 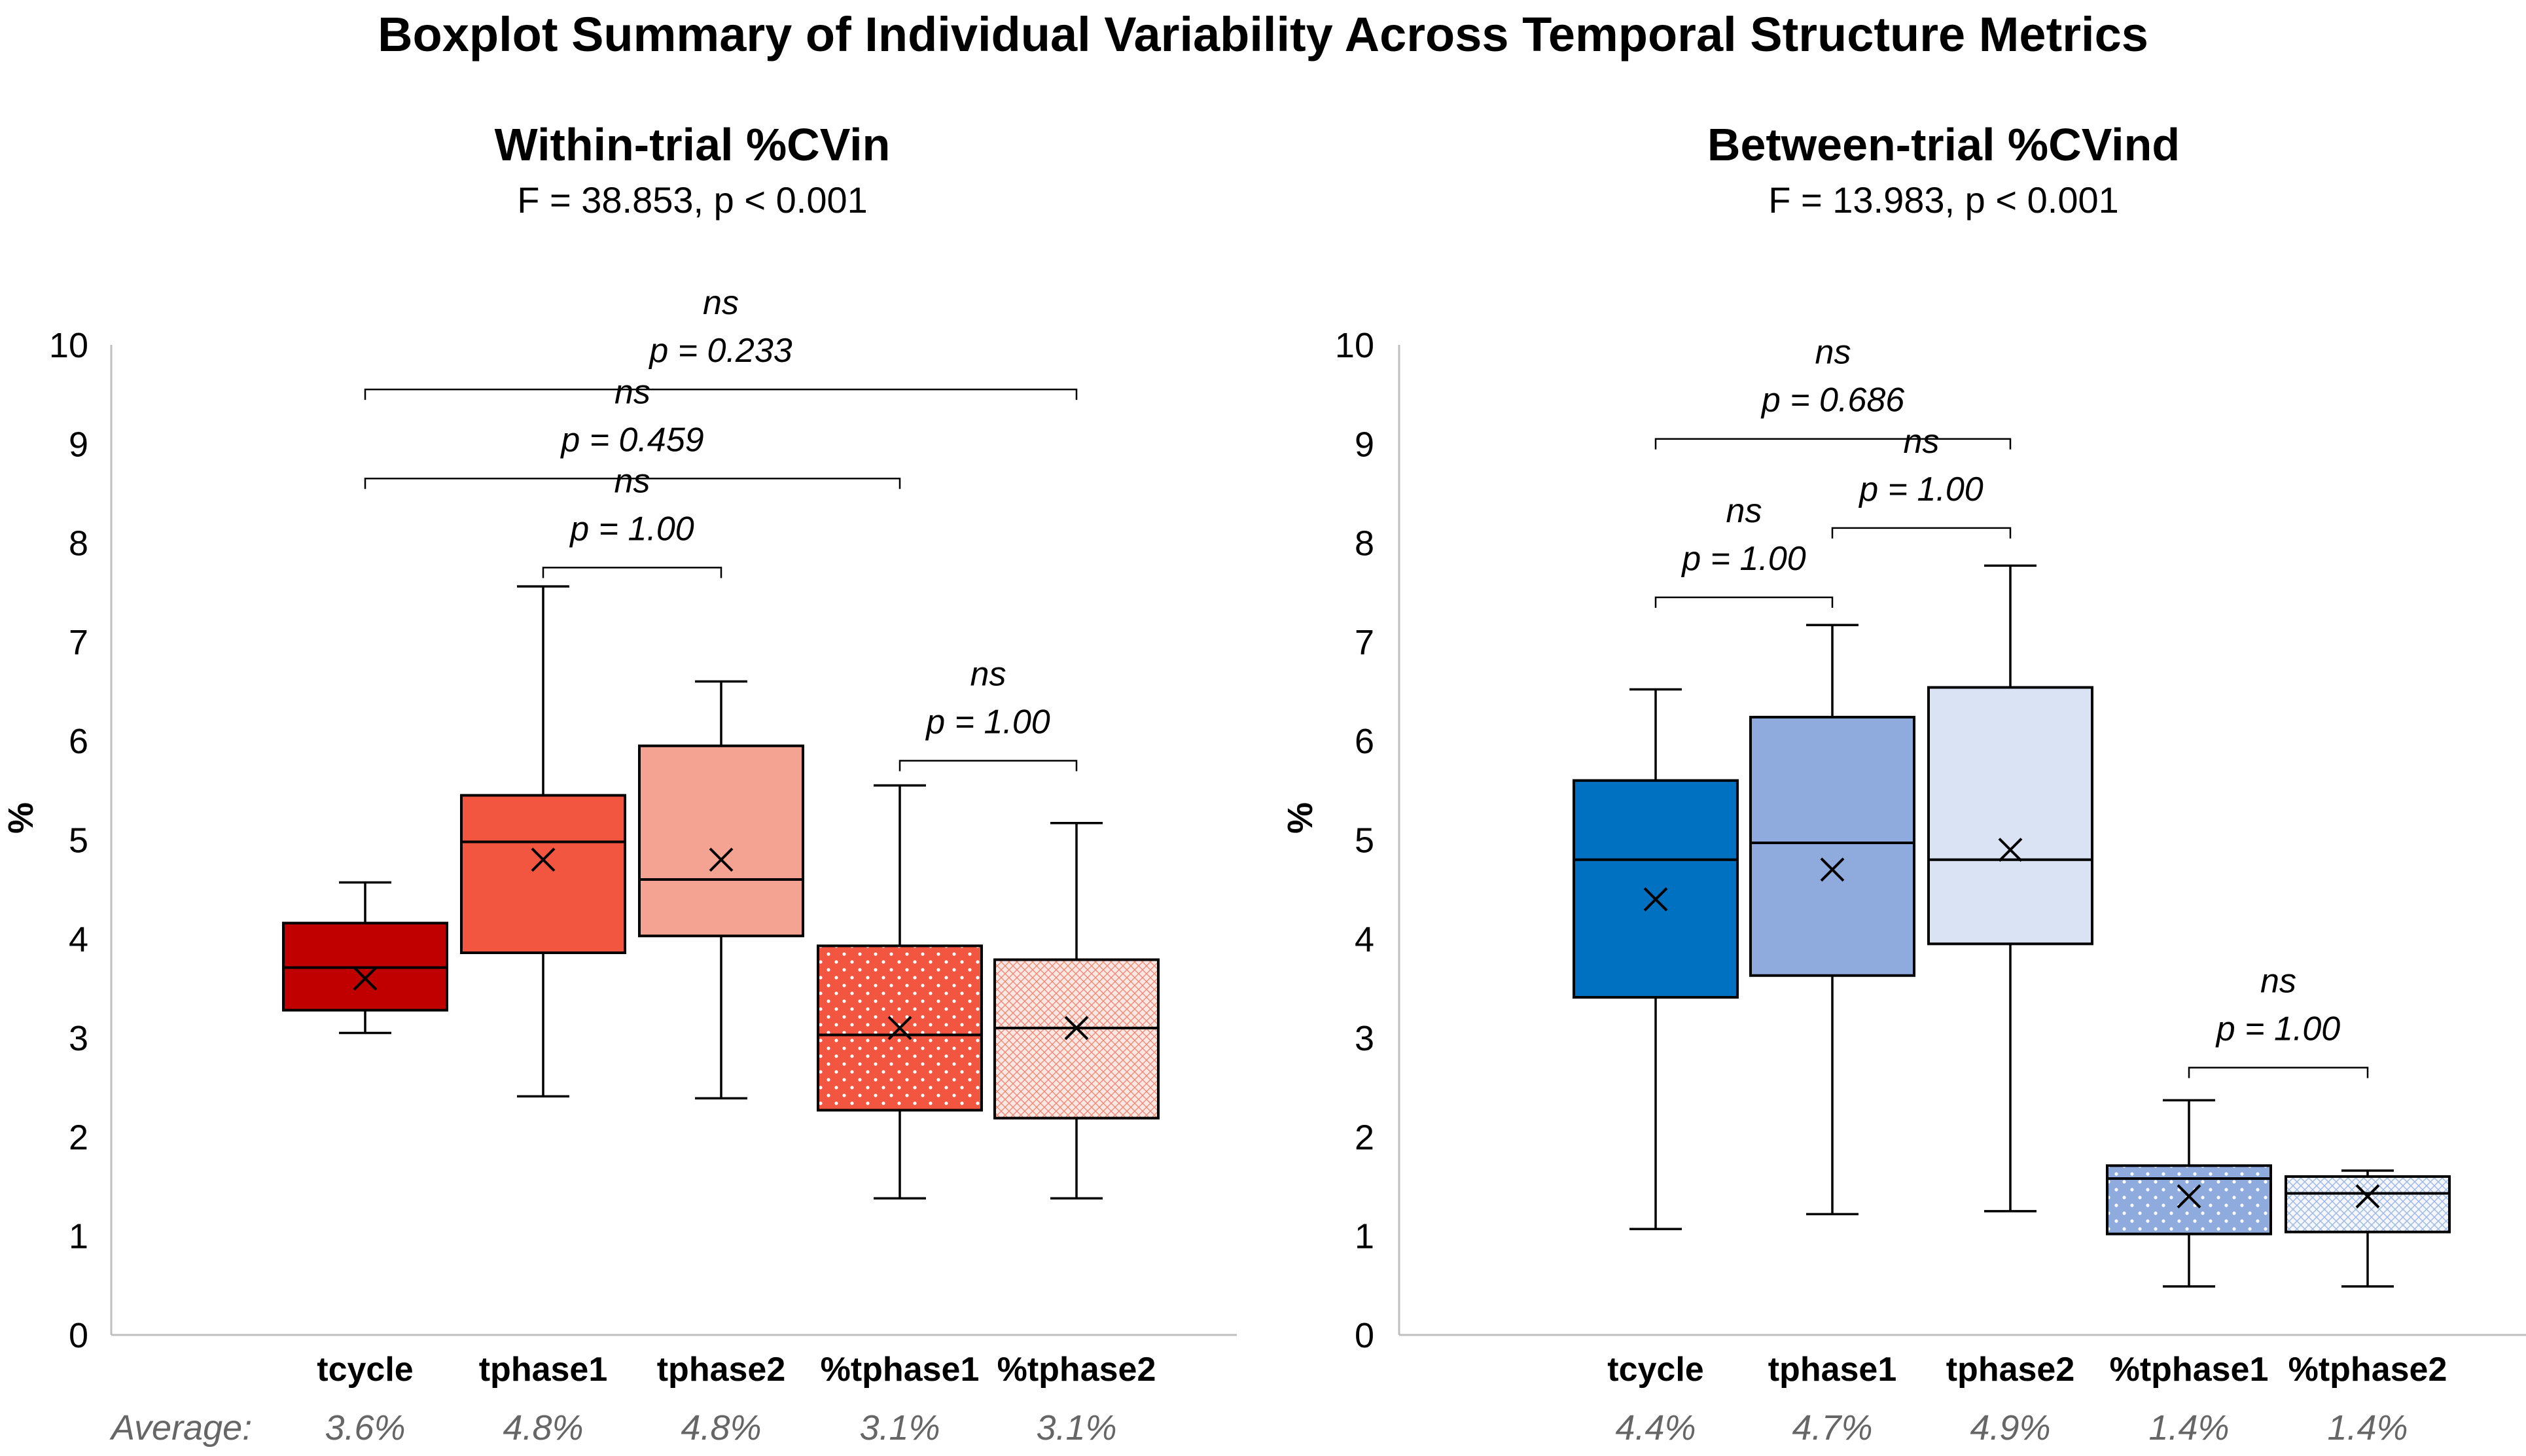 I want to click on average-row-label: Average:, so click(x=180, y=1427).